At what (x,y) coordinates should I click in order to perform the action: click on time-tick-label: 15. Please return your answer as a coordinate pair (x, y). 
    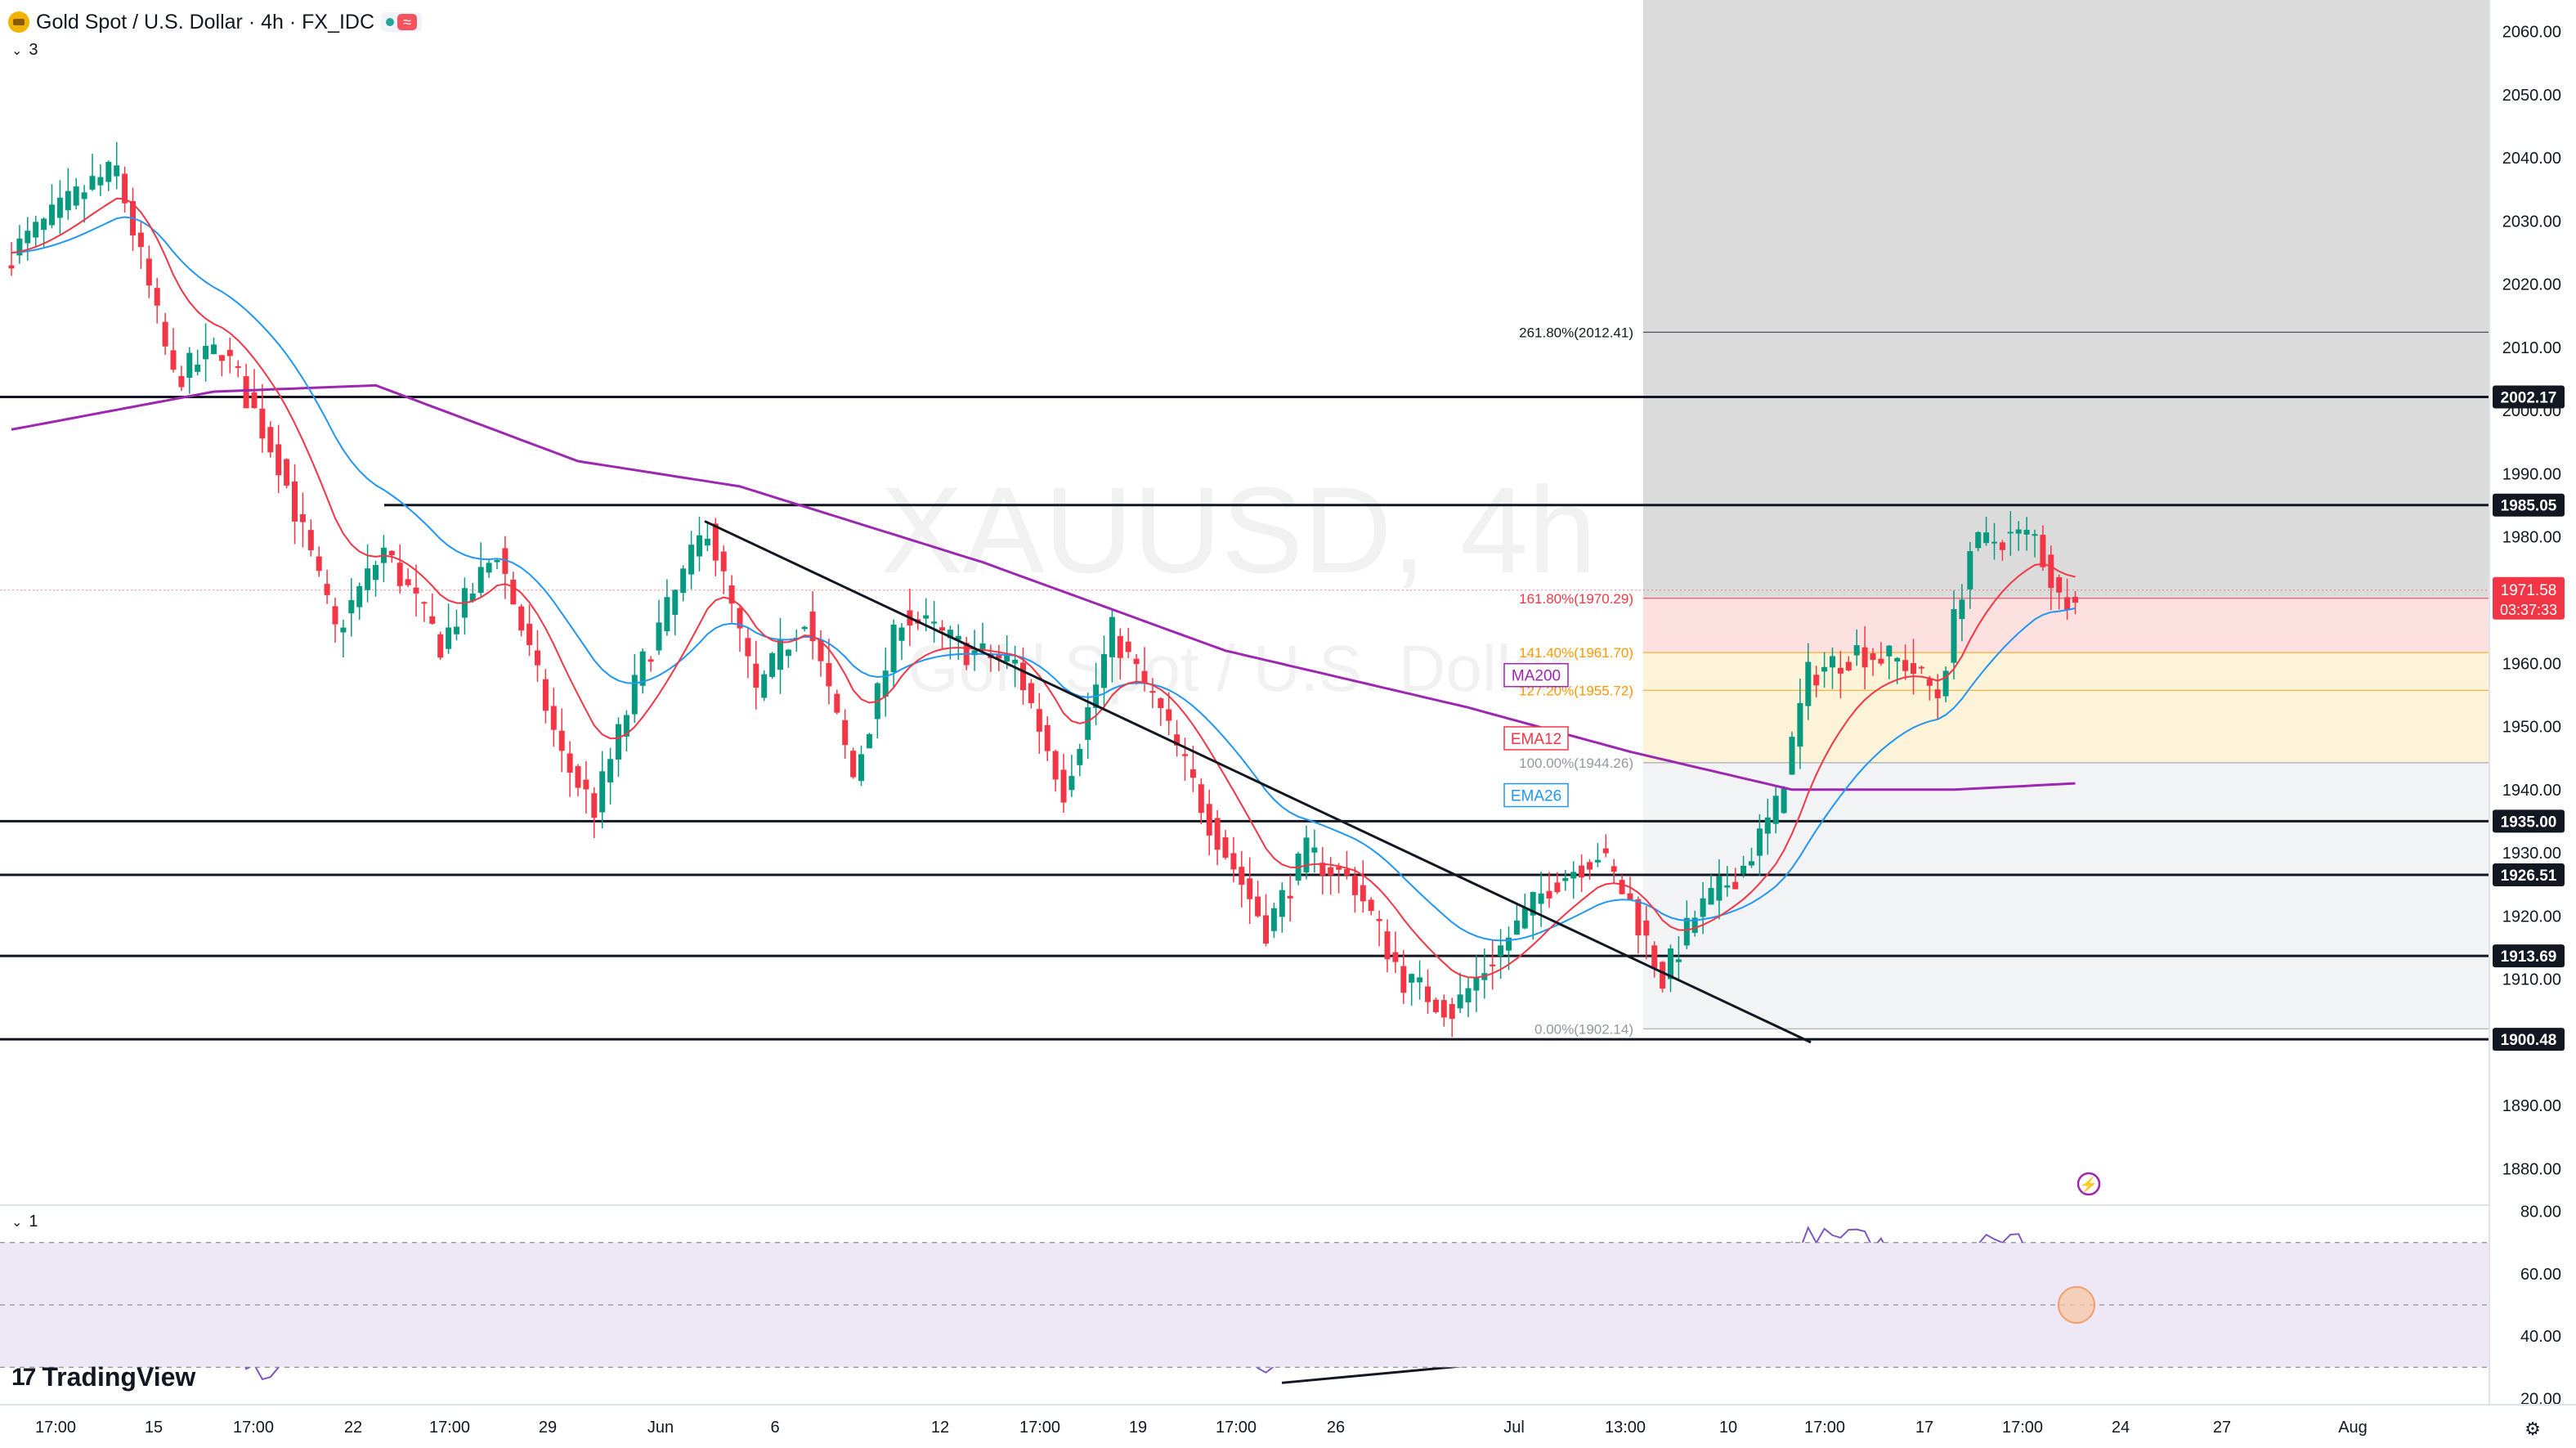
    Looking at the image, I should click on (154, 1428).